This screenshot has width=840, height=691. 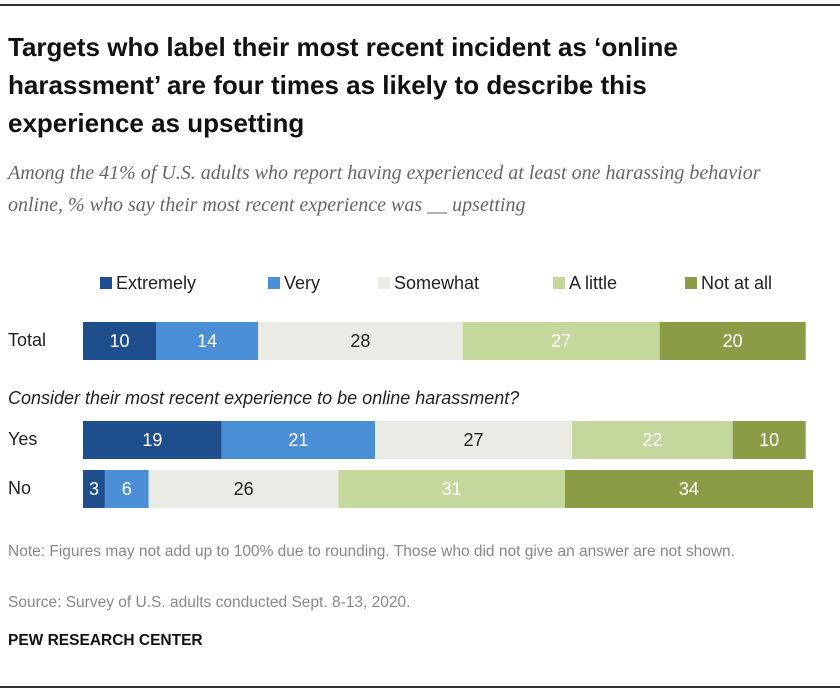 What do you see at coordinates (22, 439) in the screenshot?
I see `category-label: Yes` at bounding box center [22, 439].